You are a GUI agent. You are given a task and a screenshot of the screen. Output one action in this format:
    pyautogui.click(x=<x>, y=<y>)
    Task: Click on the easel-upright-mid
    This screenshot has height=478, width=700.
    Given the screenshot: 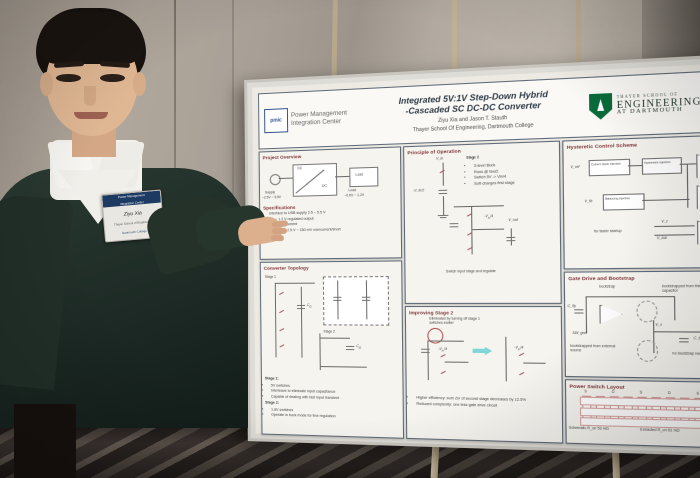 What is the action you would take?
    pyautogui.click(x=454, y=40)
    